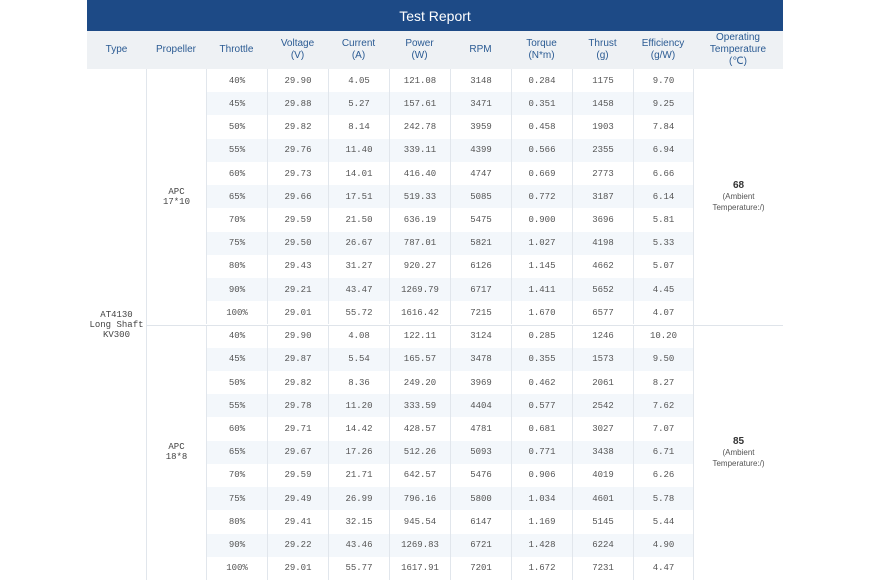 The height and width of the screenshot is (580, 870). I want to click on data-cell: 1246, so click(602, 336).